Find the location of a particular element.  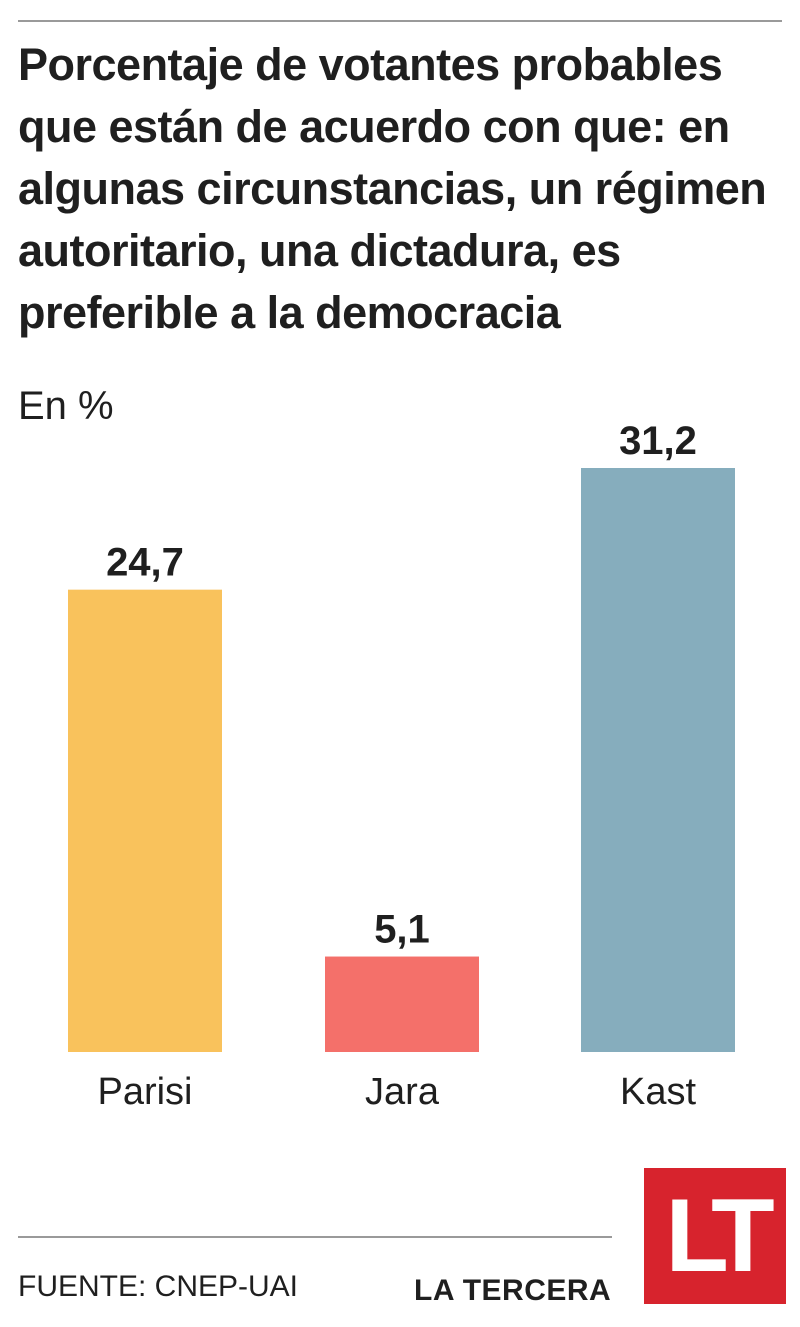

category-label-parisi: Parisi is located at coordinates (144, 1092).